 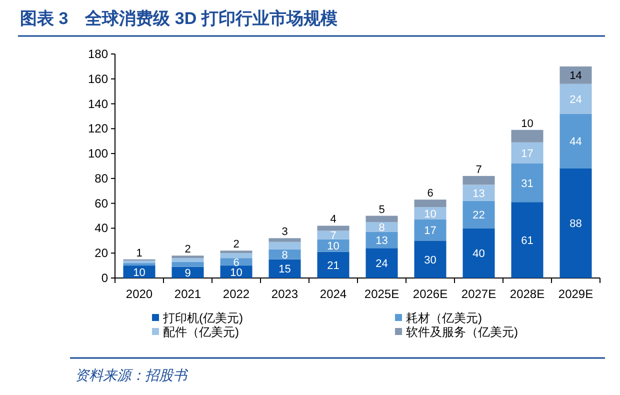 I want to click on data-label: 44, so click(x=576, y=142).